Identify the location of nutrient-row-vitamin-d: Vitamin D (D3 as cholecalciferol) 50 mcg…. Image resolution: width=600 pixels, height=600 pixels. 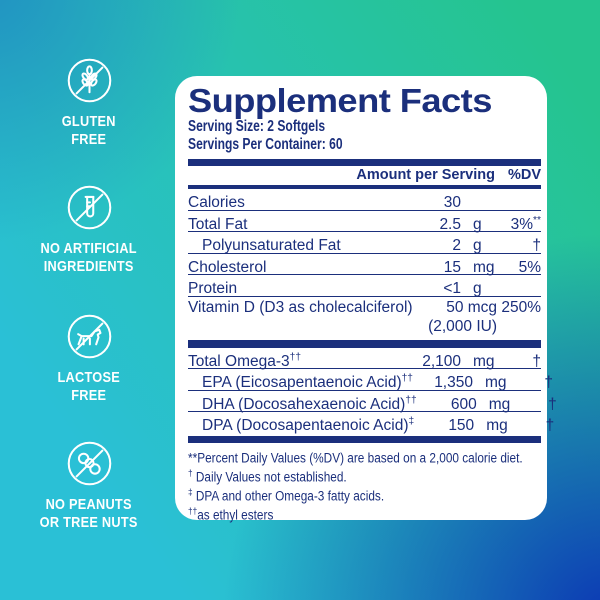
(364, 316).